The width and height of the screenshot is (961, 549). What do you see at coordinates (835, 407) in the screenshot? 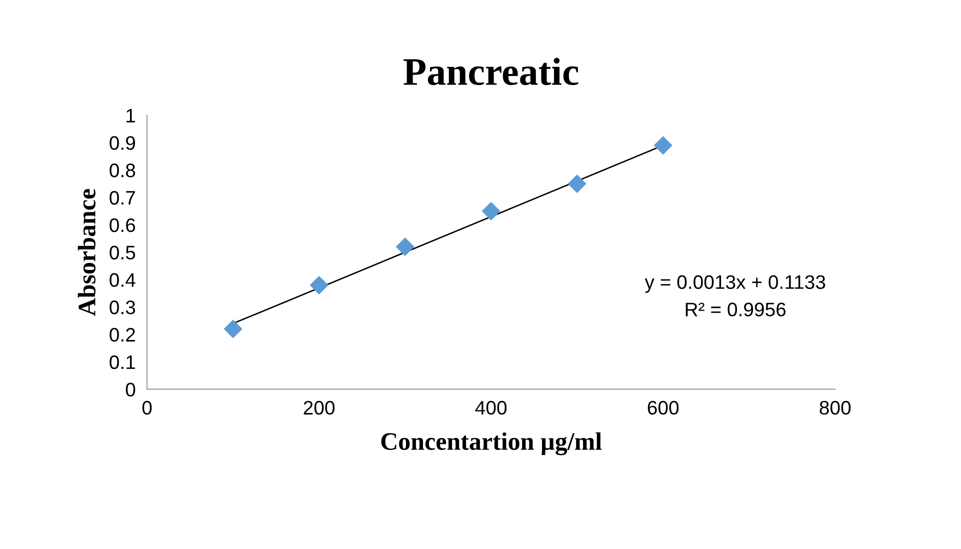
I see `x-tick-label: 800` at bounding box center [835, 407].